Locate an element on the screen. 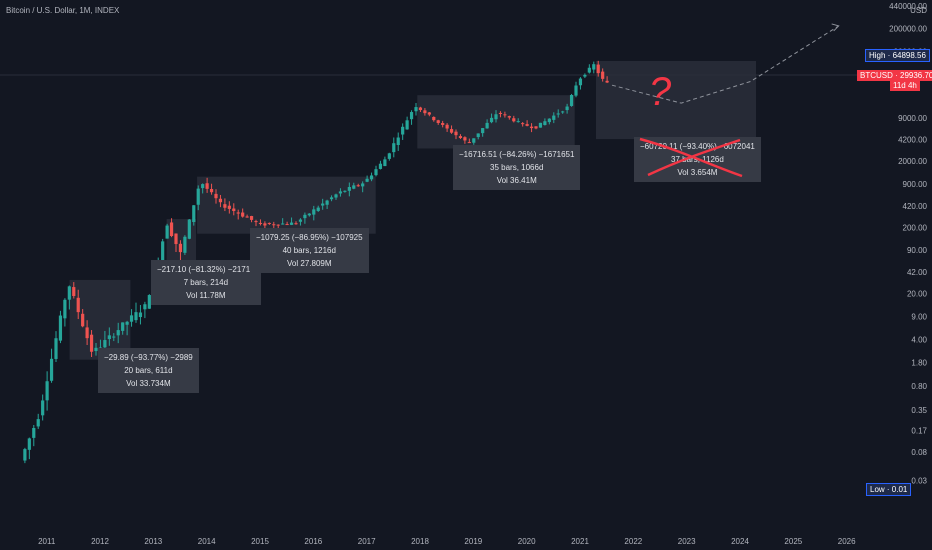 This screenshot has width=932, height=550. price-tick-label: 0.35 is located at coordinates (919, 410).